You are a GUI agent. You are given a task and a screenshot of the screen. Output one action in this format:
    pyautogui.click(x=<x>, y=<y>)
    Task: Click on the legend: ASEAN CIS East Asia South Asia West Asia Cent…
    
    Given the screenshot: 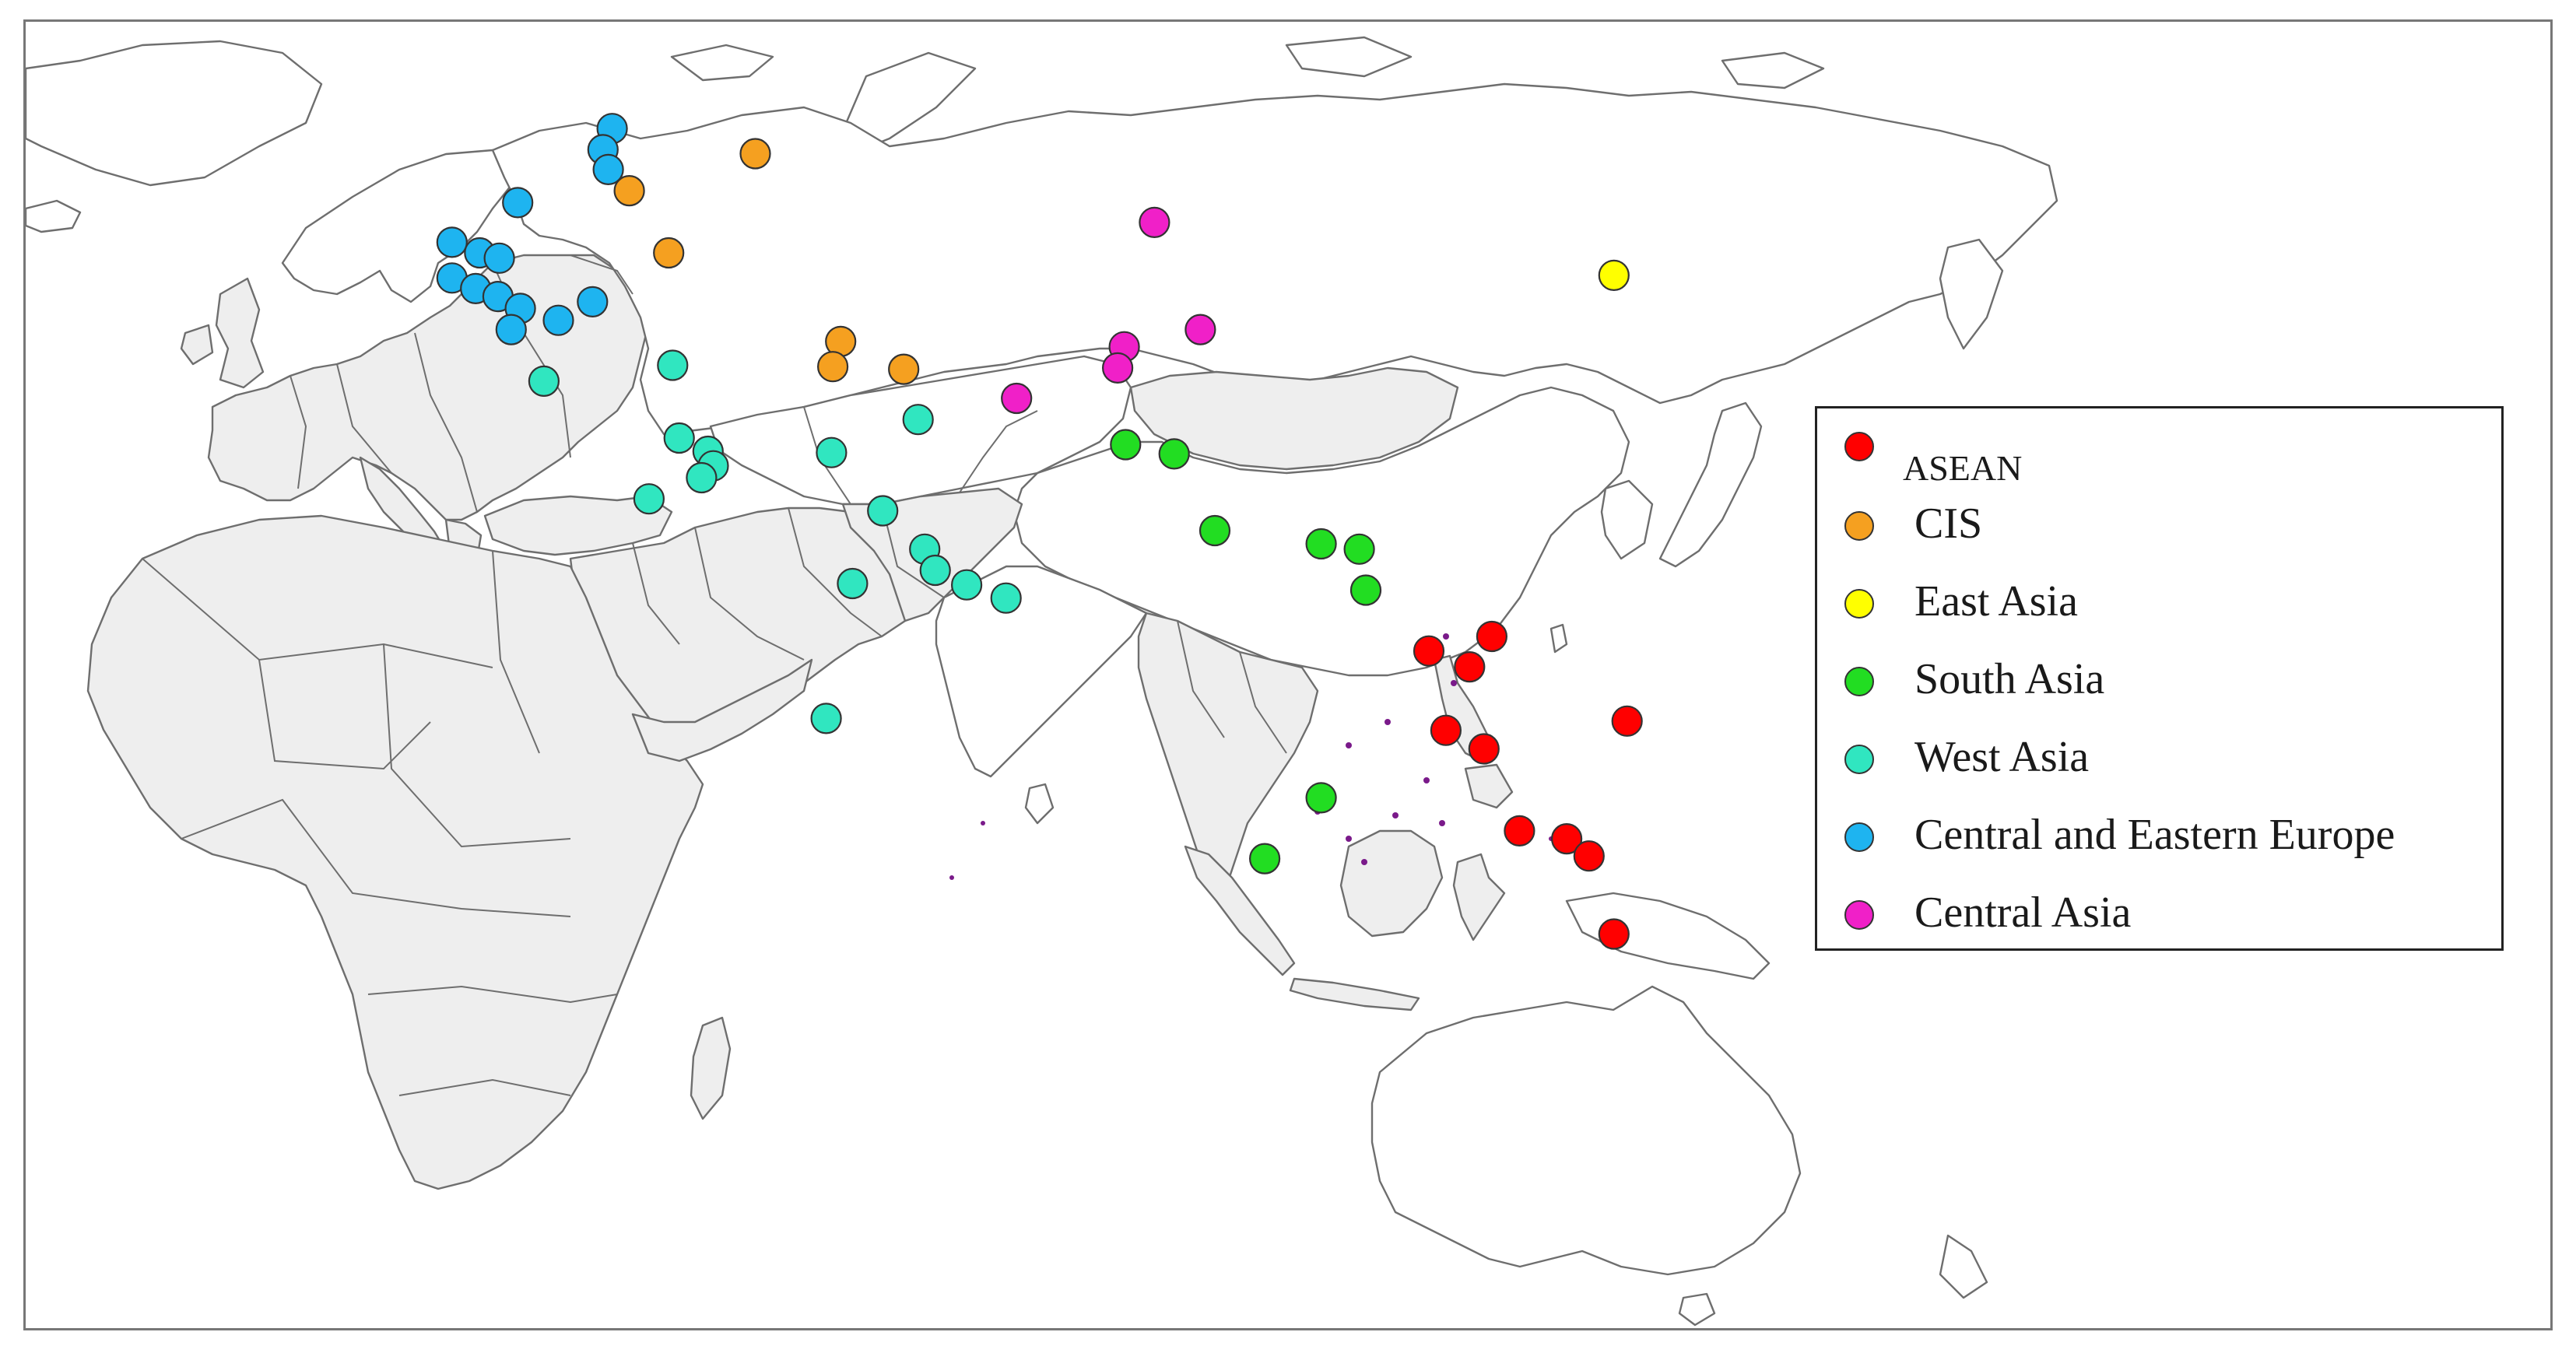 What is the action you would take?
    pyautogui.click(x=2159, y=678)
    